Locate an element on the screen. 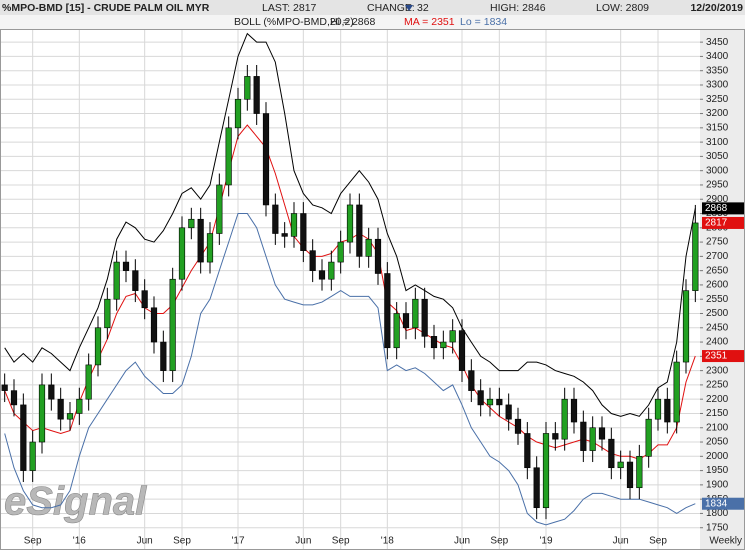 Image resolution: width=745 pixels, height=550 pixels. watermark: eSignal is located at coordinates (75, 502).